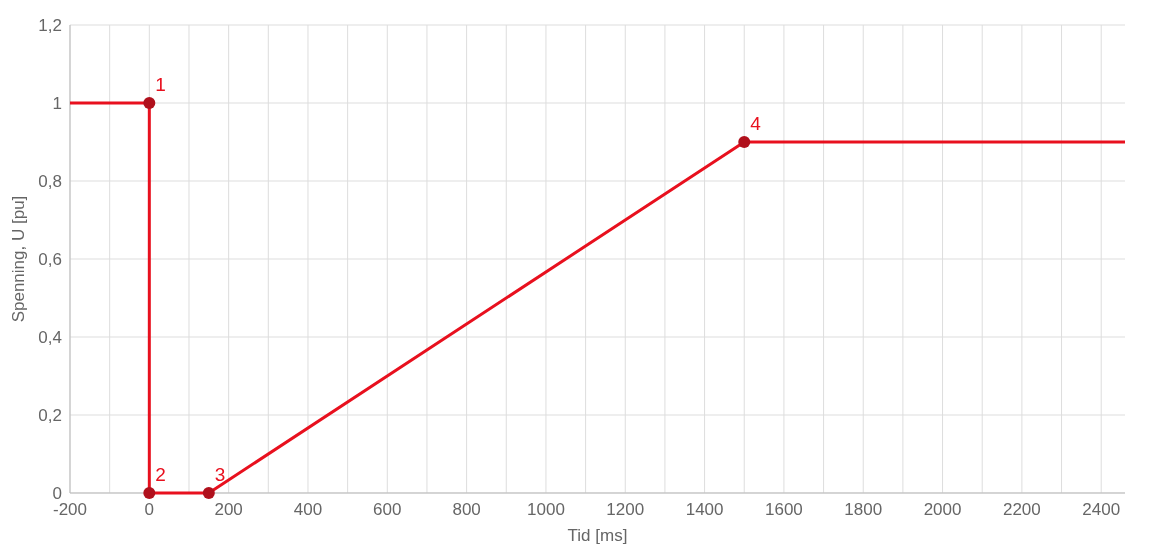 The width and height of the screenshot is (1155, 553). I want to click on x-tick-label: 2200, so click(1021, 509).